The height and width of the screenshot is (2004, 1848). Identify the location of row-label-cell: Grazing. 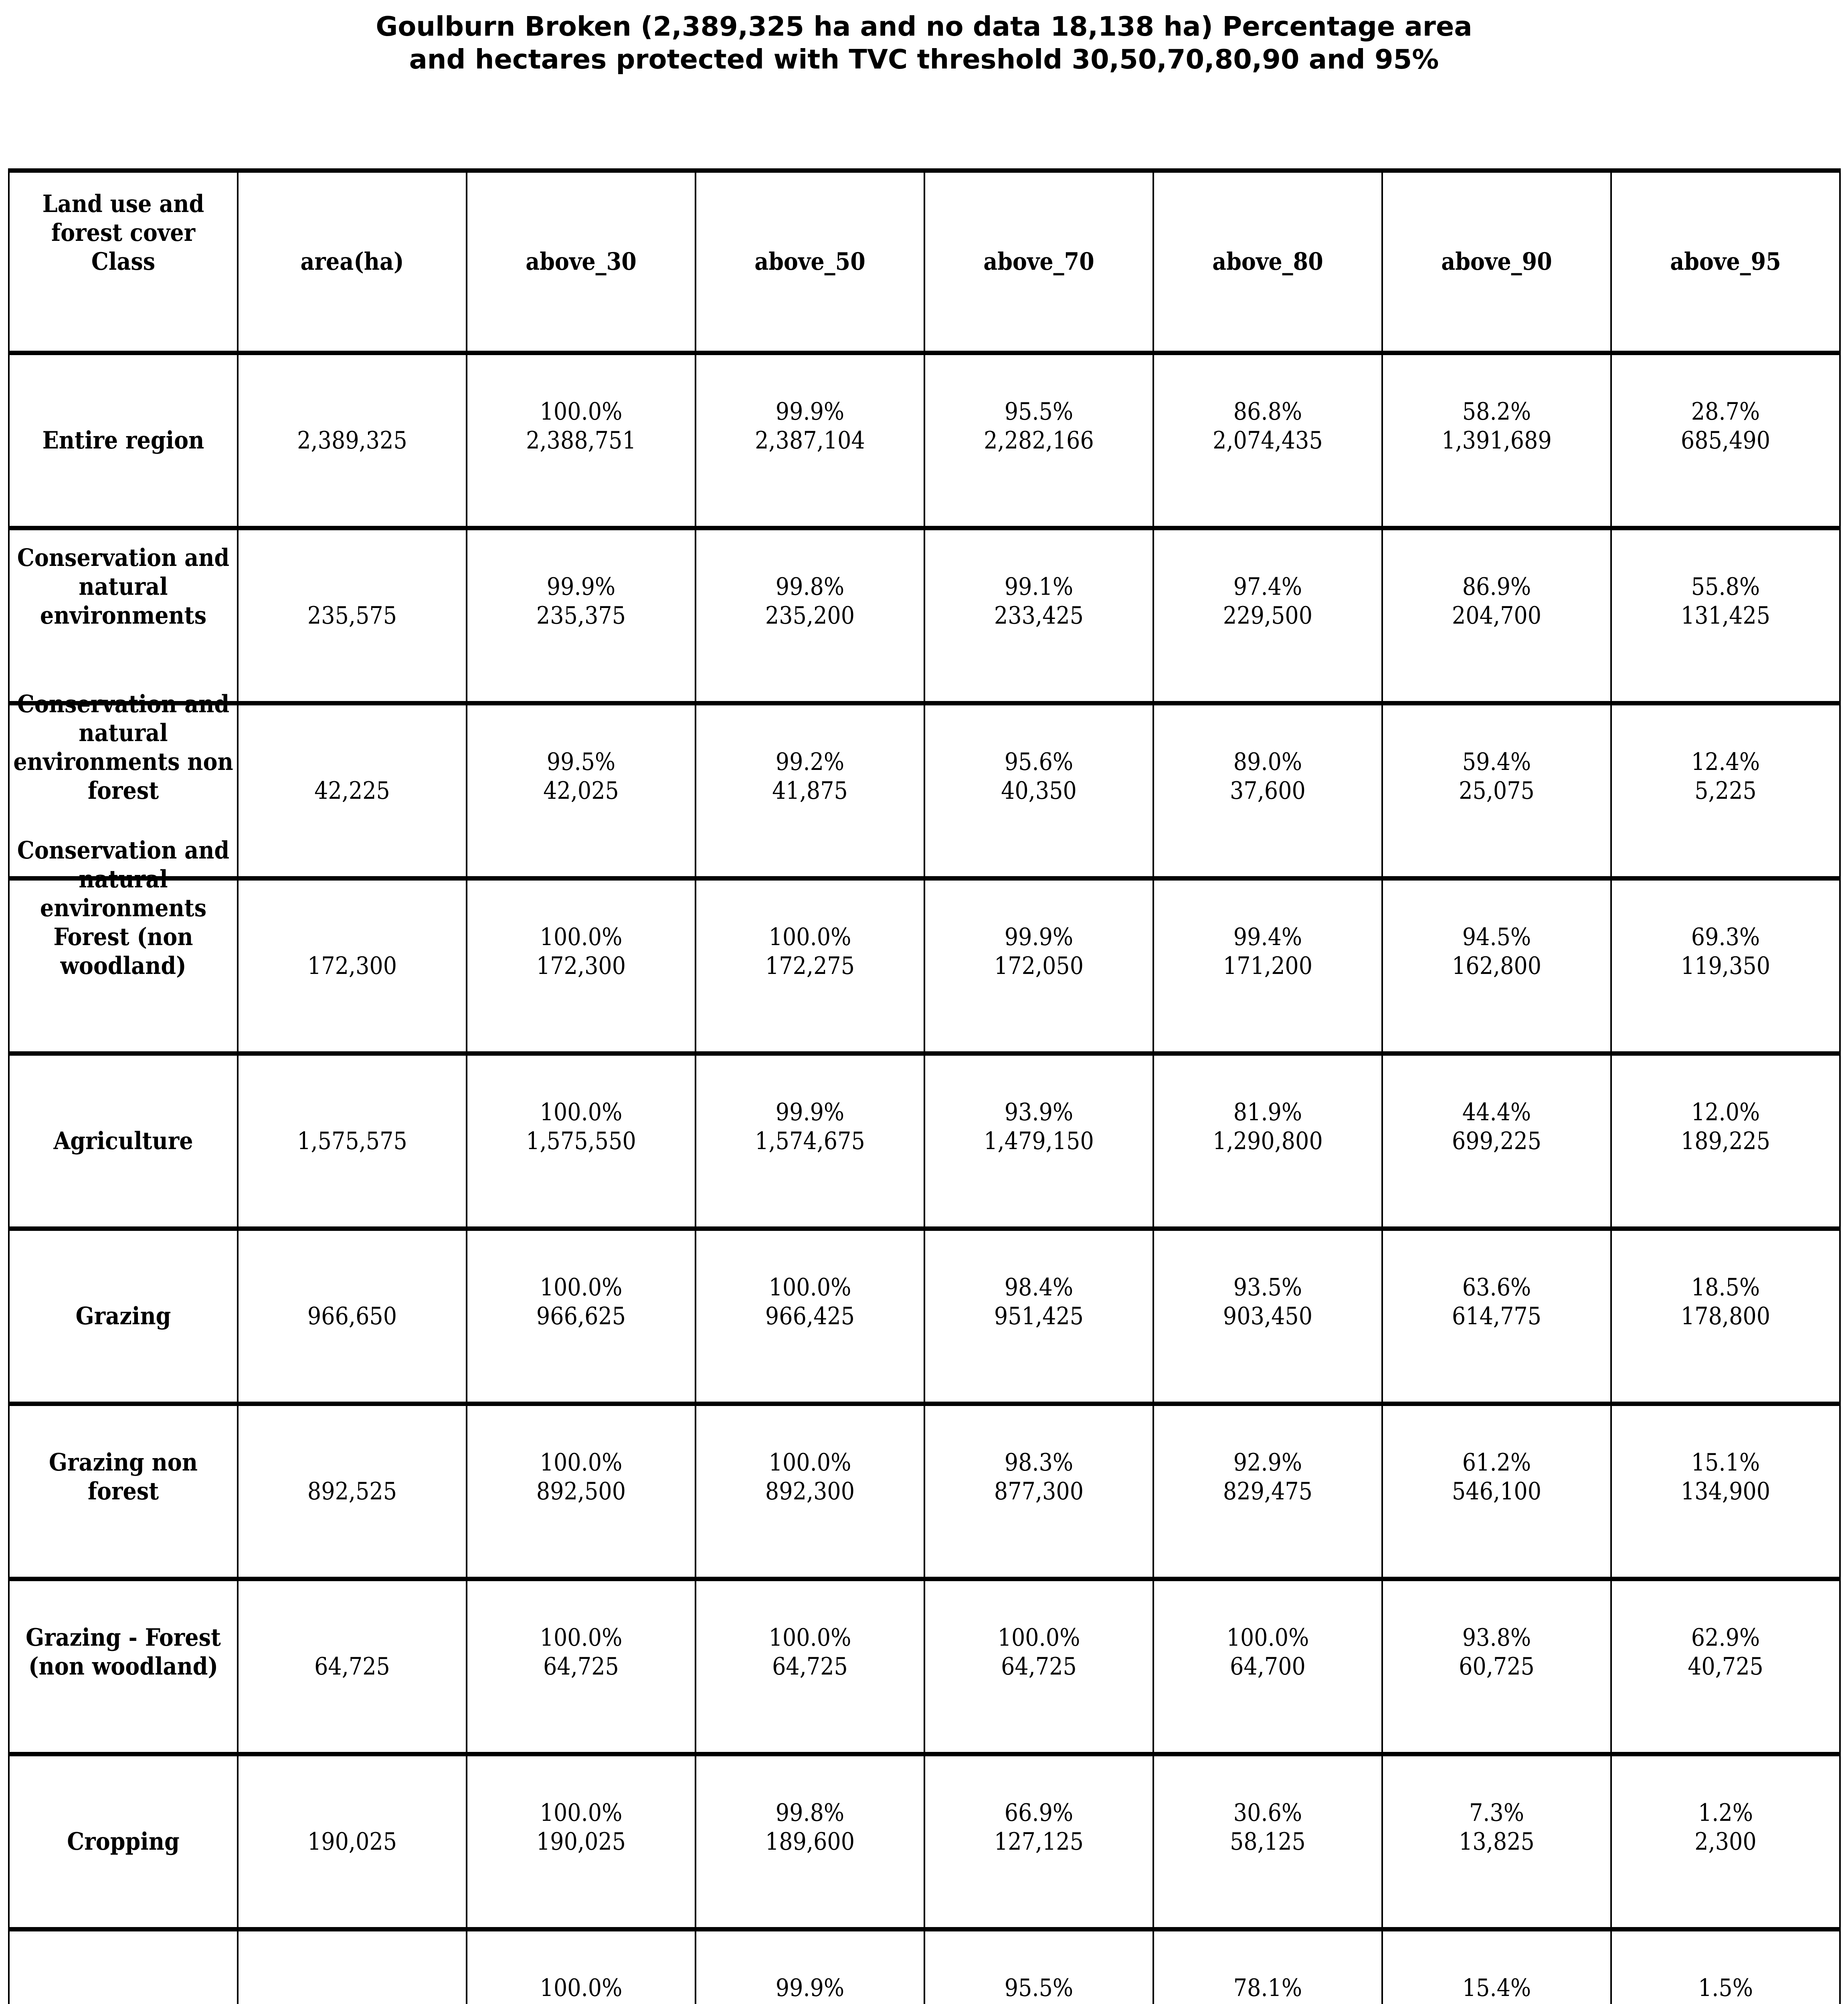
(123, 1315).